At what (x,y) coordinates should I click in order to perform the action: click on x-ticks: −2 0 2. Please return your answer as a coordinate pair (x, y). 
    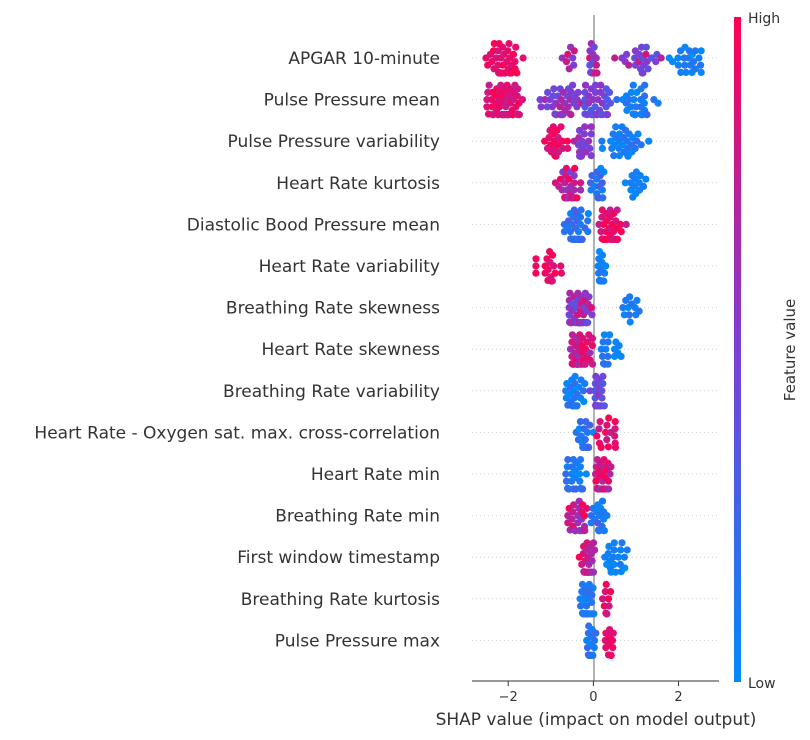
    Looking at the image, I should click on (591, 693).